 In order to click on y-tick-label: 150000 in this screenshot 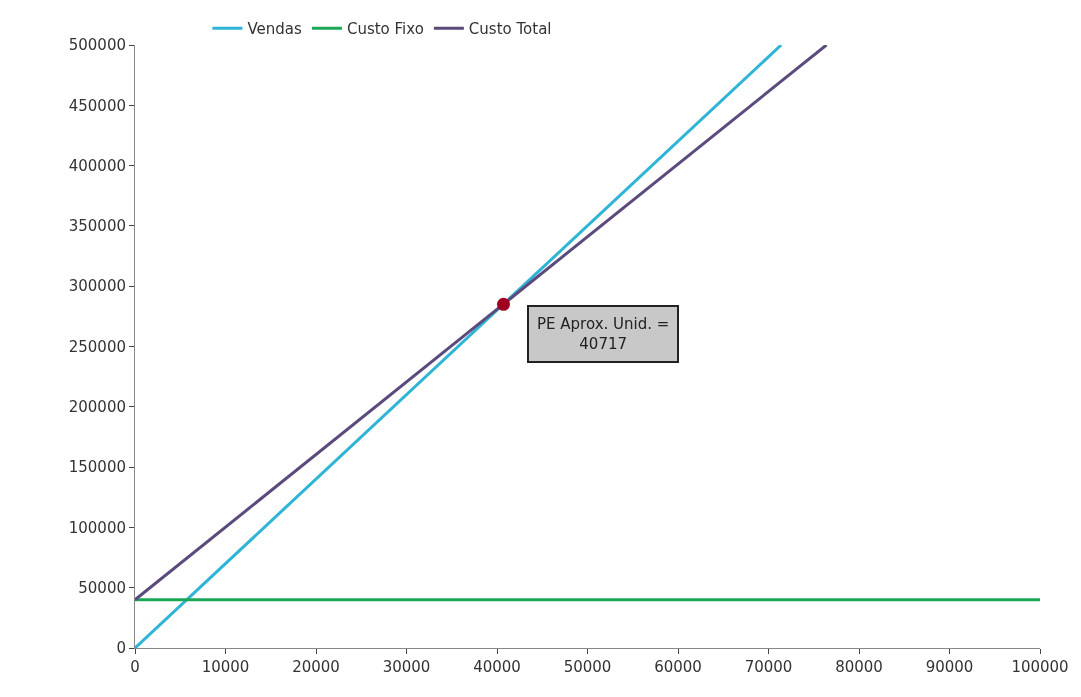, I will do `click(97, 467)`.